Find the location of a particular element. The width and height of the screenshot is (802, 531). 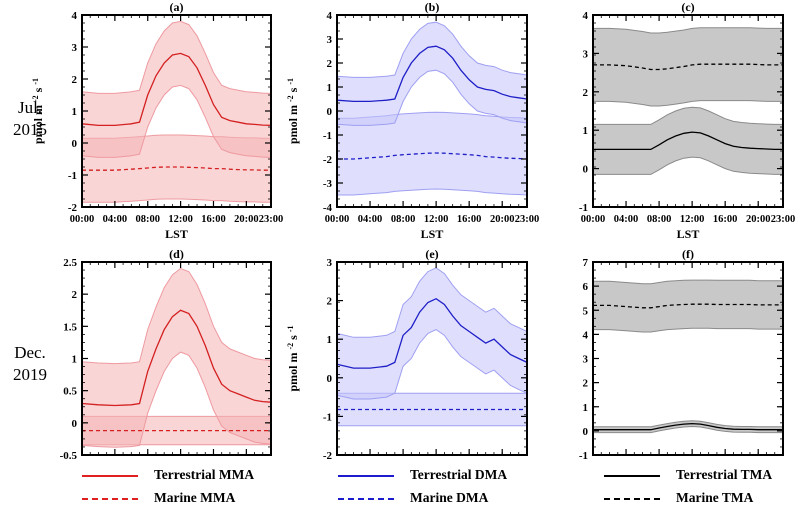

panel-label: (c) is located at coordinates (687, 7).